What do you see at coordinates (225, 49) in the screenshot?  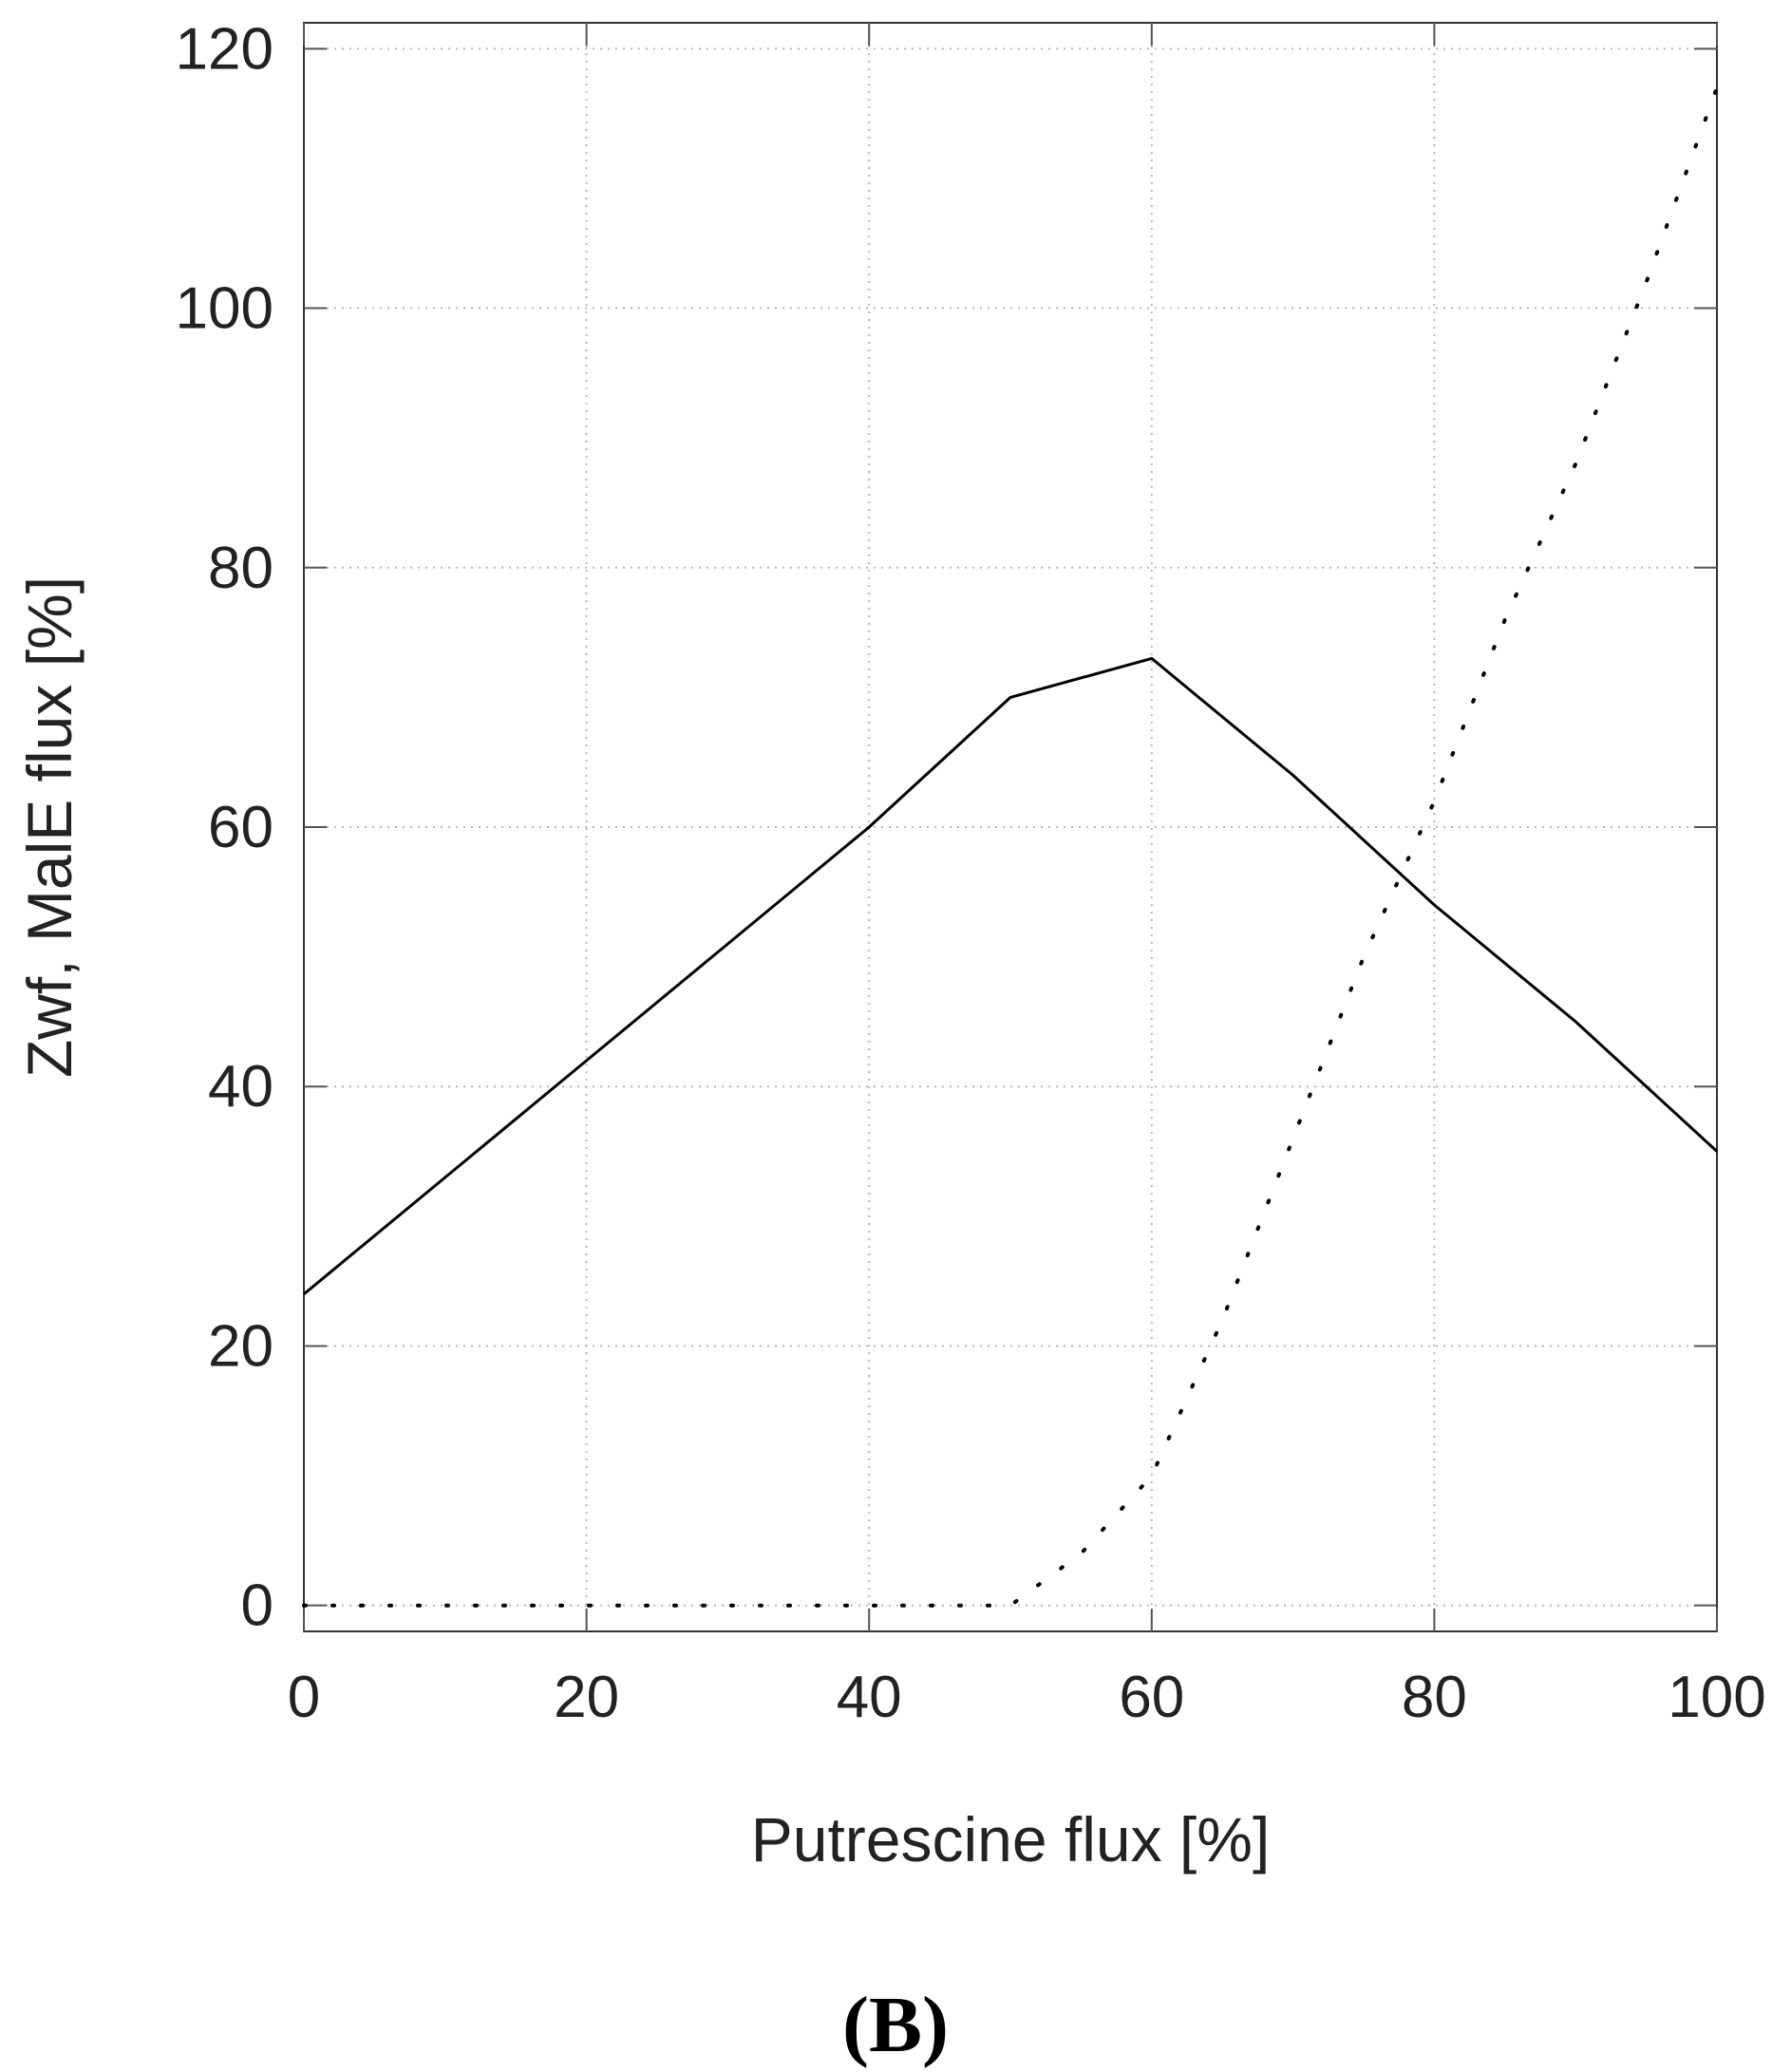 I see `y-tick-label: 120` at bounding box center [225, 49].